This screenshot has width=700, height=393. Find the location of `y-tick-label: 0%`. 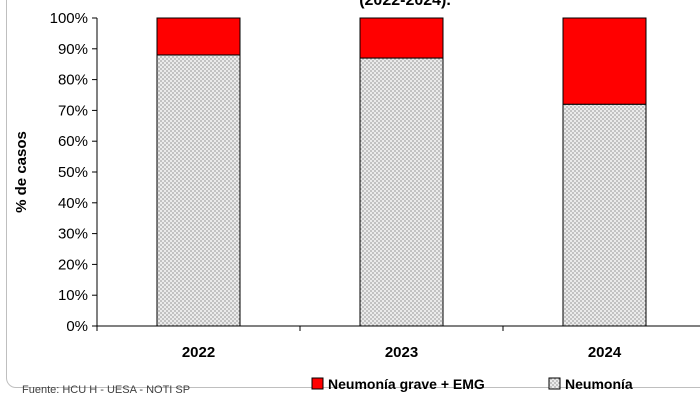

y-tick-label: 0% is located at coordinates (77, 326).